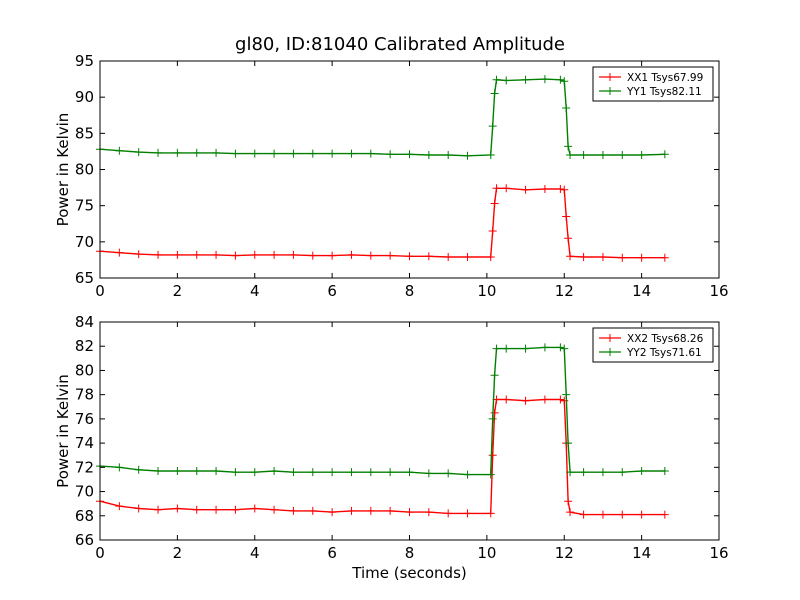 The image size is (800, 600). I want to click on y-tick-label: 85, so click(84, 133).